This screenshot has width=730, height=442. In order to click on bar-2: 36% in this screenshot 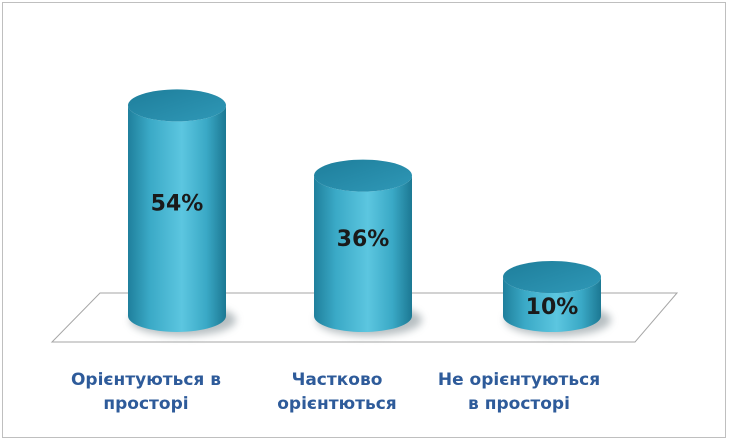, I will do `click(368, 247)`.